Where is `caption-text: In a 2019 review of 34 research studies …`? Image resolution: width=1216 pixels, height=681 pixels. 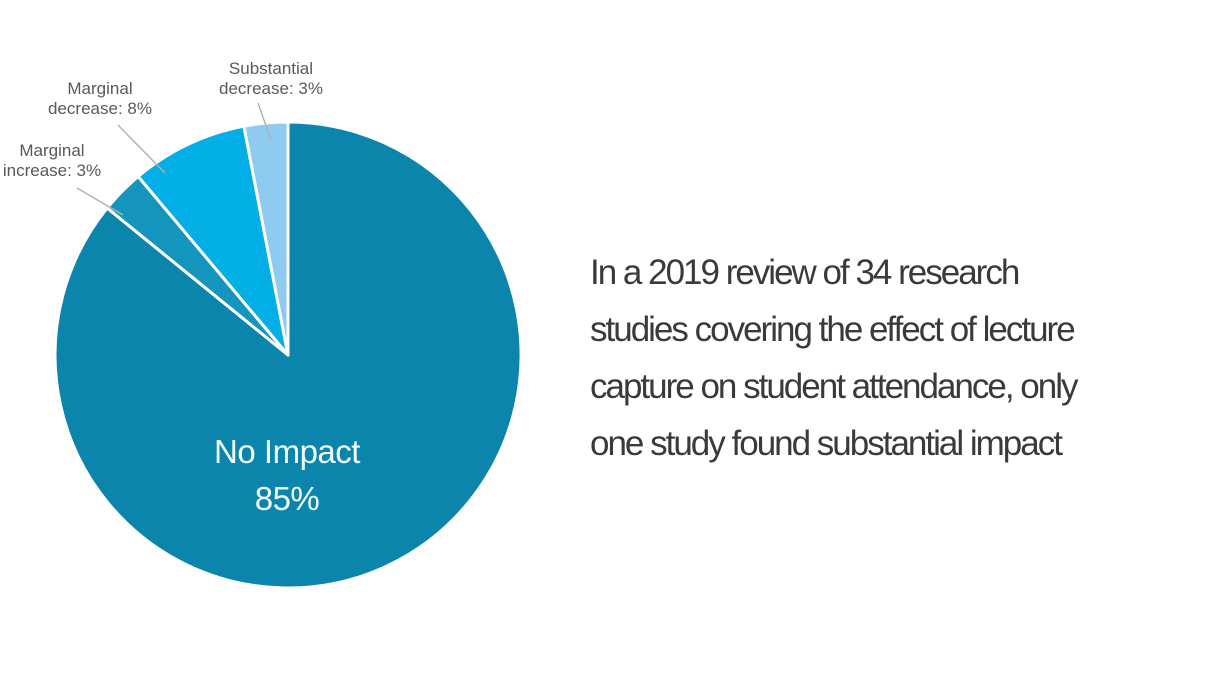 caption-text: In a 2019 review of 34 research studies … is located at coordinates (834, 358).